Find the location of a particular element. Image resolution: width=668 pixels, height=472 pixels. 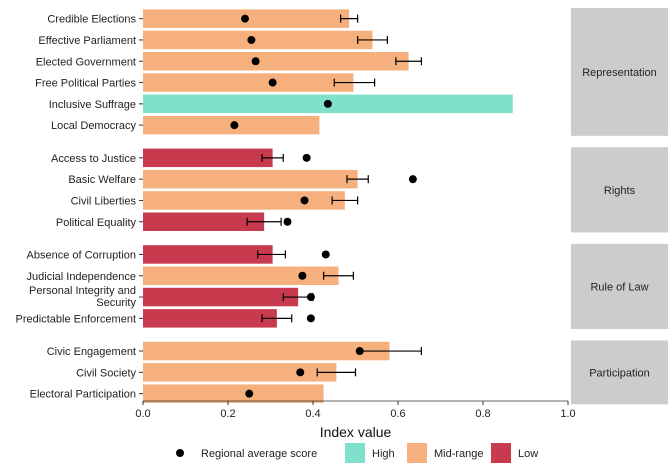

bar-row: Predictable Enforcement is located at coordinates (165, 318).